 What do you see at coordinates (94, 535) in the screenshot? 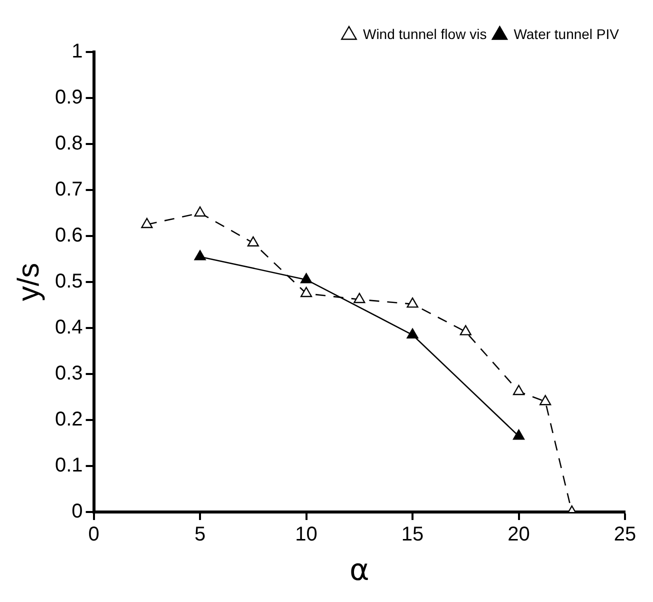
I see `x-tick-label: 0` at bounding box center [94, 535].